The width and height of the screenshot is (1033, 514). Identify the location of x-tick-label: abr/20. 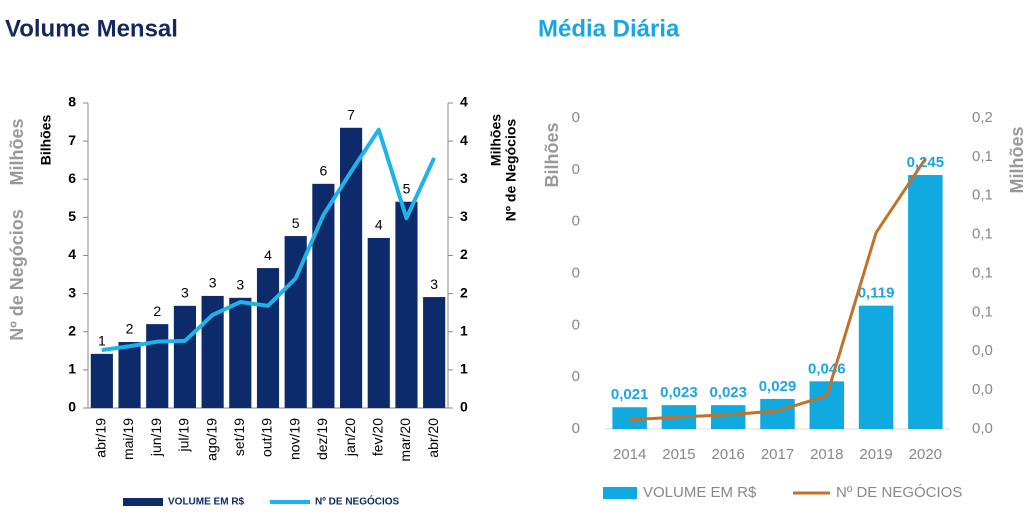
(433, 438).